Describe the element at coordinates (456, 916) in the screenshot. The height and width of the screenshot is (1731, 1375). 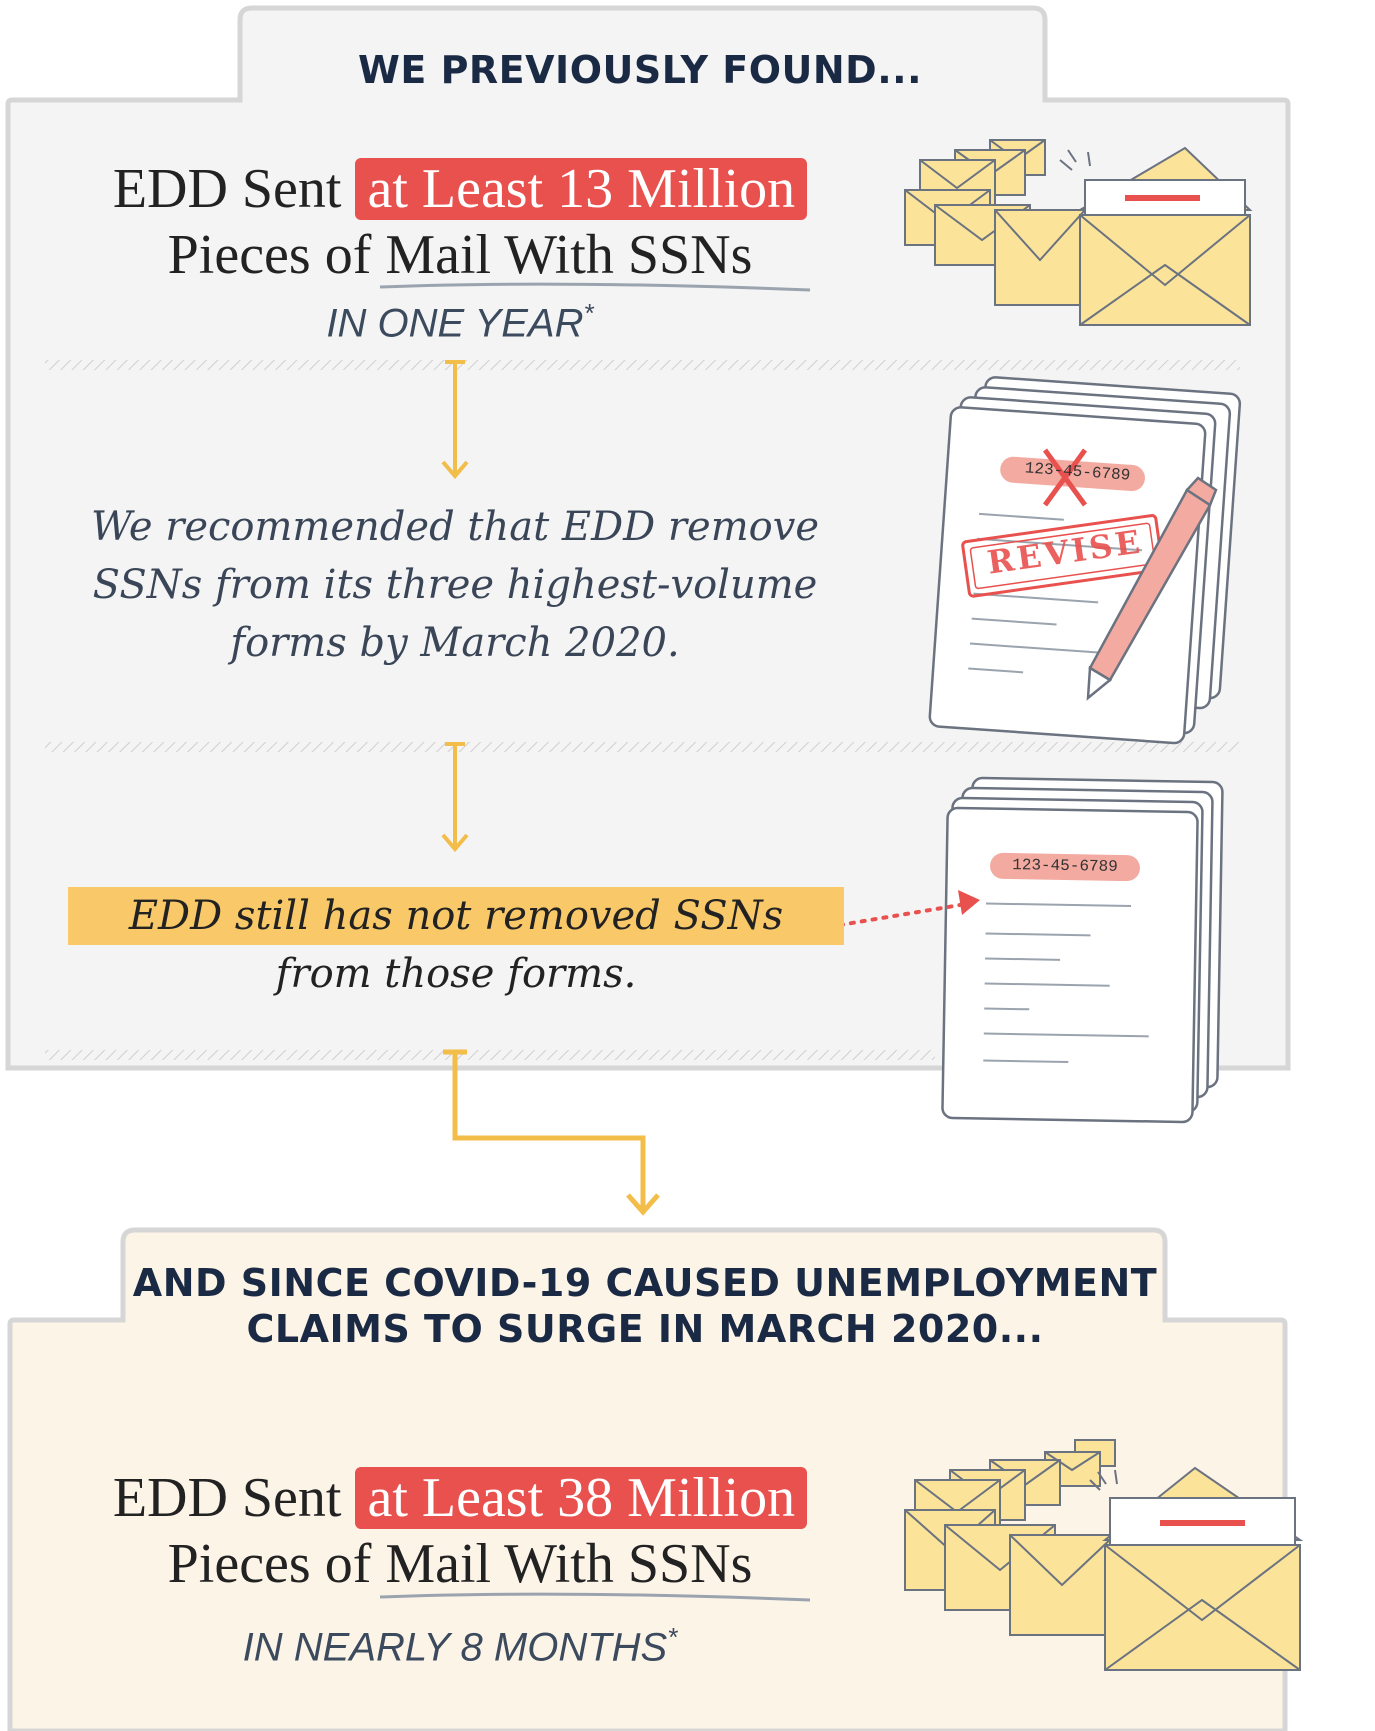
I see `finding-highlight: EDD still has not removed SSNs` at that location.